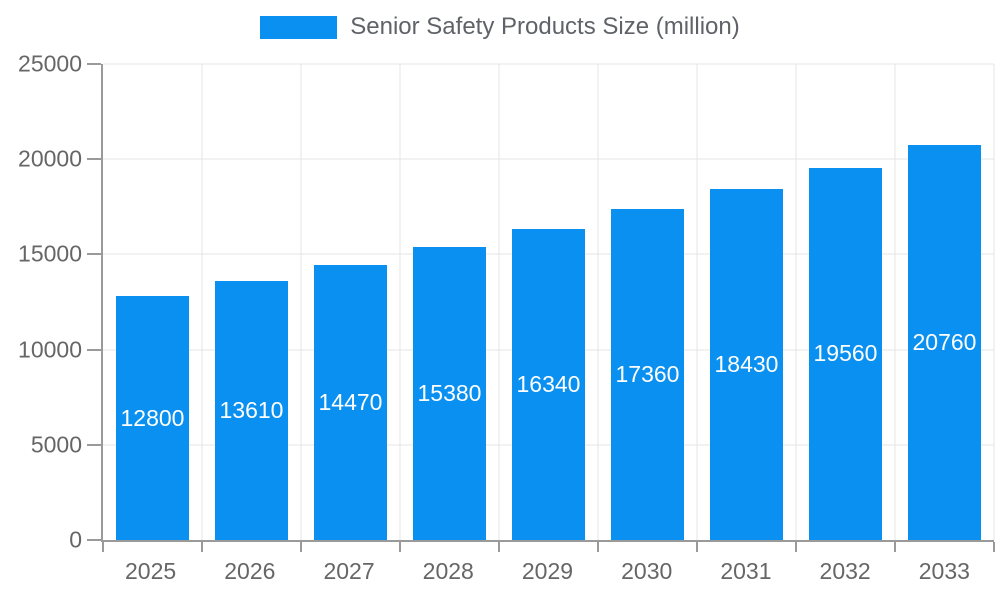 The image size is (1000, 600). Describe the element at coordinates (41, 301) in the screenshot. I see `y-axis-labels: 0 5000 10000 15000 20000 25000` at that location.